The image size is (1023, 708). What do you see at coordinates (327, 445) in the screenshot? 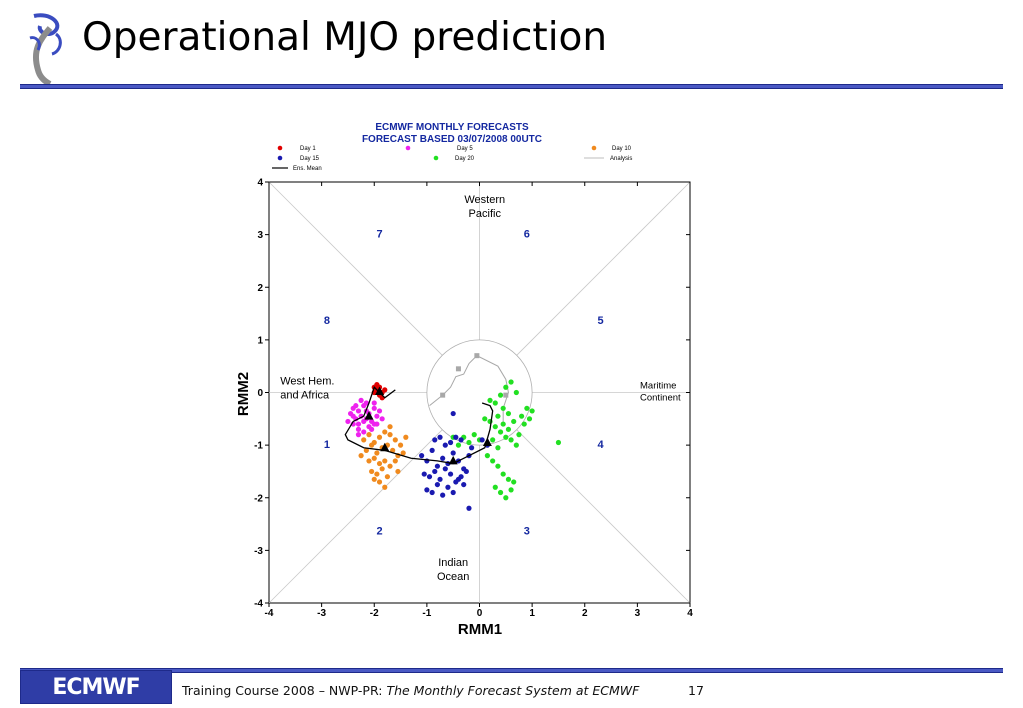
I see `phase-label: 1` at bounding box center [327, 445].